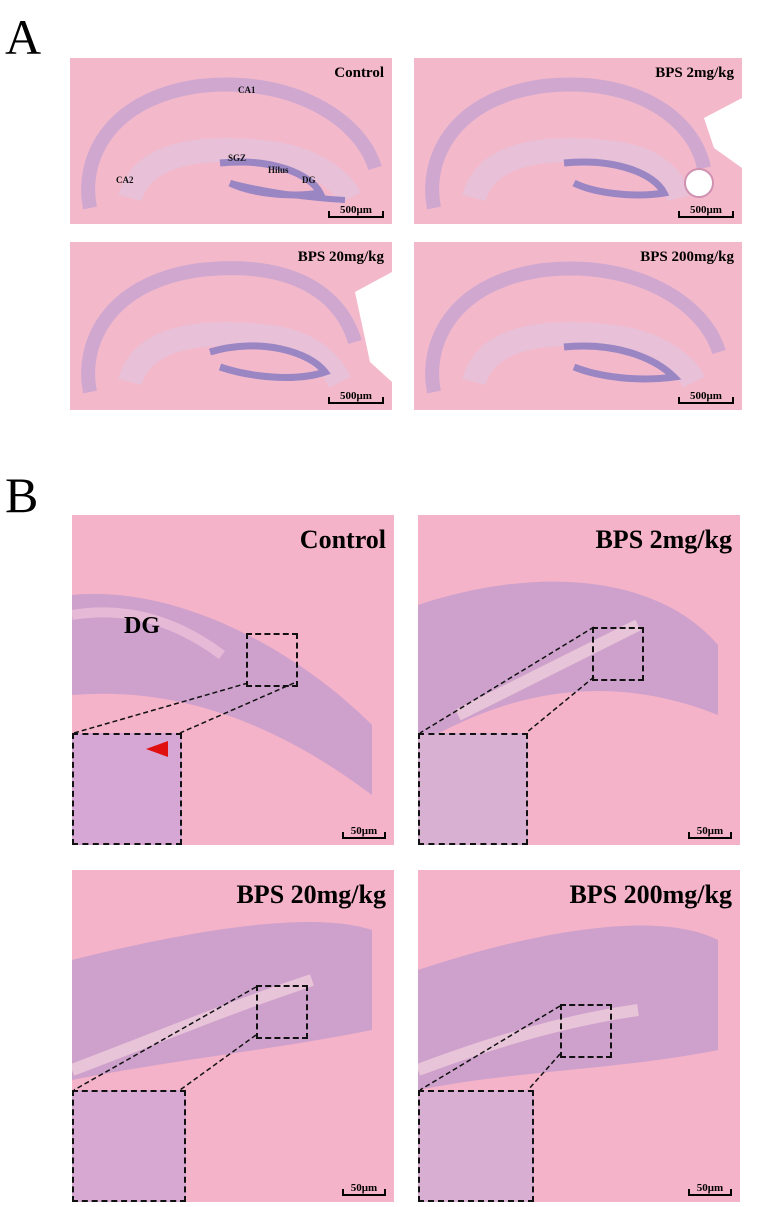  What do you see at coordinates (233, 680) in the screenshot?
I see `panel-b-tile-control: DG Control 50μm` at bounding box center [233, 680].